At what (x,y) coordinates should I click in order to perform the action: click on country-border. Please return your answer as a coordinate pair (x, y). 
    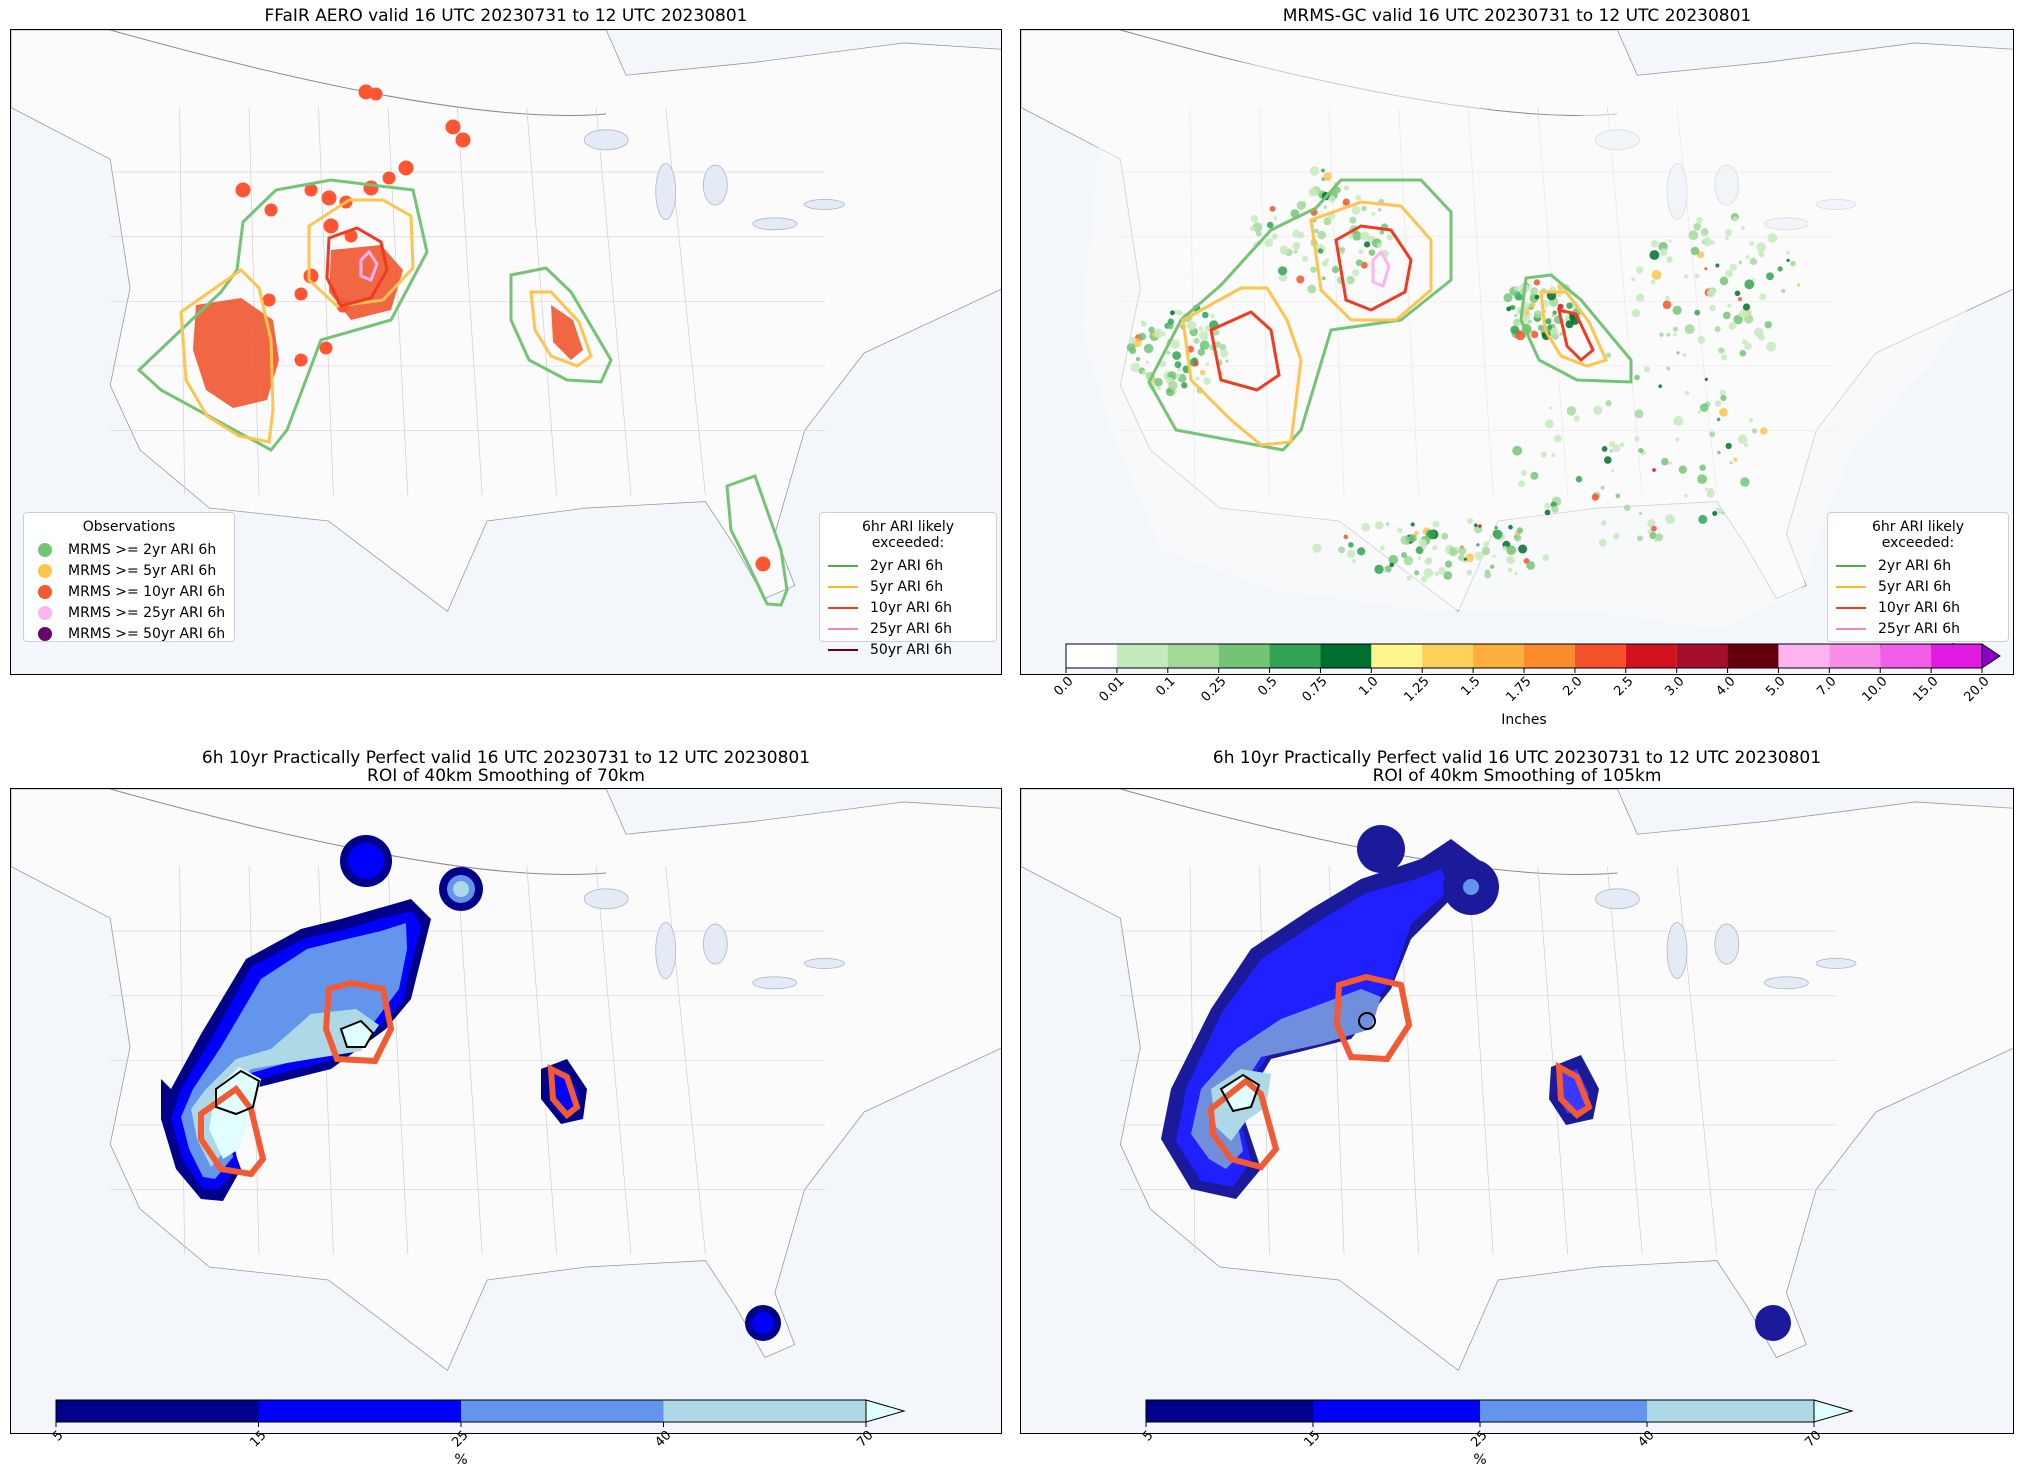
    Looking at the image, I should click on (1369, 832).